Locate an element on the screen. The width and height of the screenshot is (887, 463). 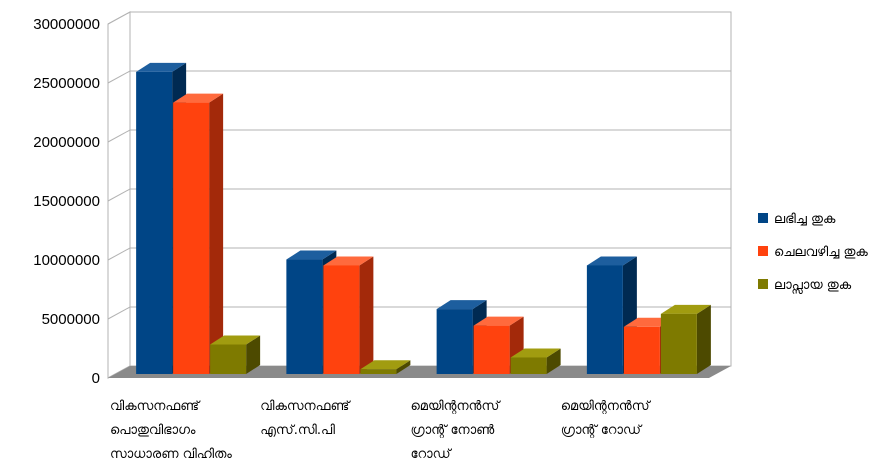
x-category-label: മെയിന്റനൻസ് ഗ്രാന്റ് റോഡ് is located at coordinates (606, 418).